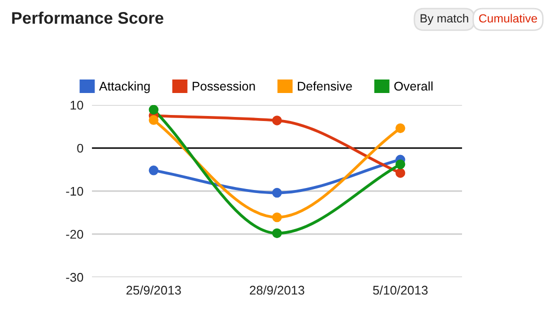  What do you see at coordinates (88, 18) in the screenshot?
I see `chart-title: Performance Score` at bounding box center [88, 18].